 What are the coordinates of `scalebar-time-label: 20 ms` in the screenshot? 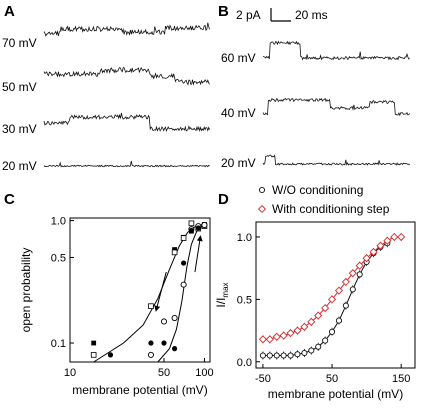 It's located at (311, 15).